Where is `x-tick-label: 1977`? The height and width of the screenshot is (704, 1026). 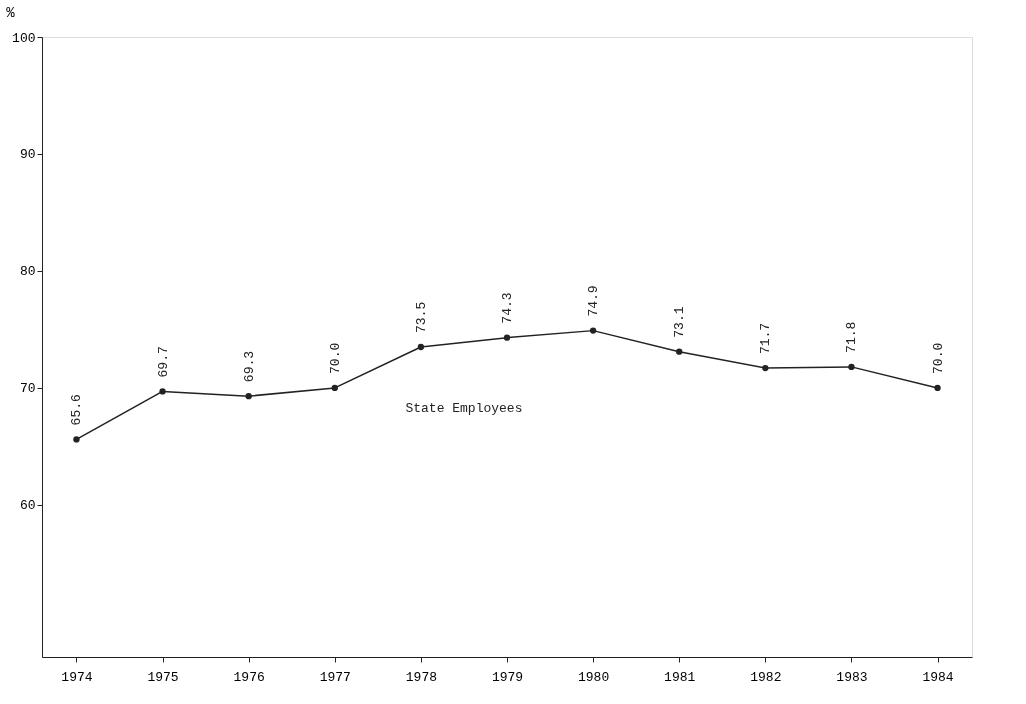
x-tick-label: 1977 is located at coordinates (335, 677).